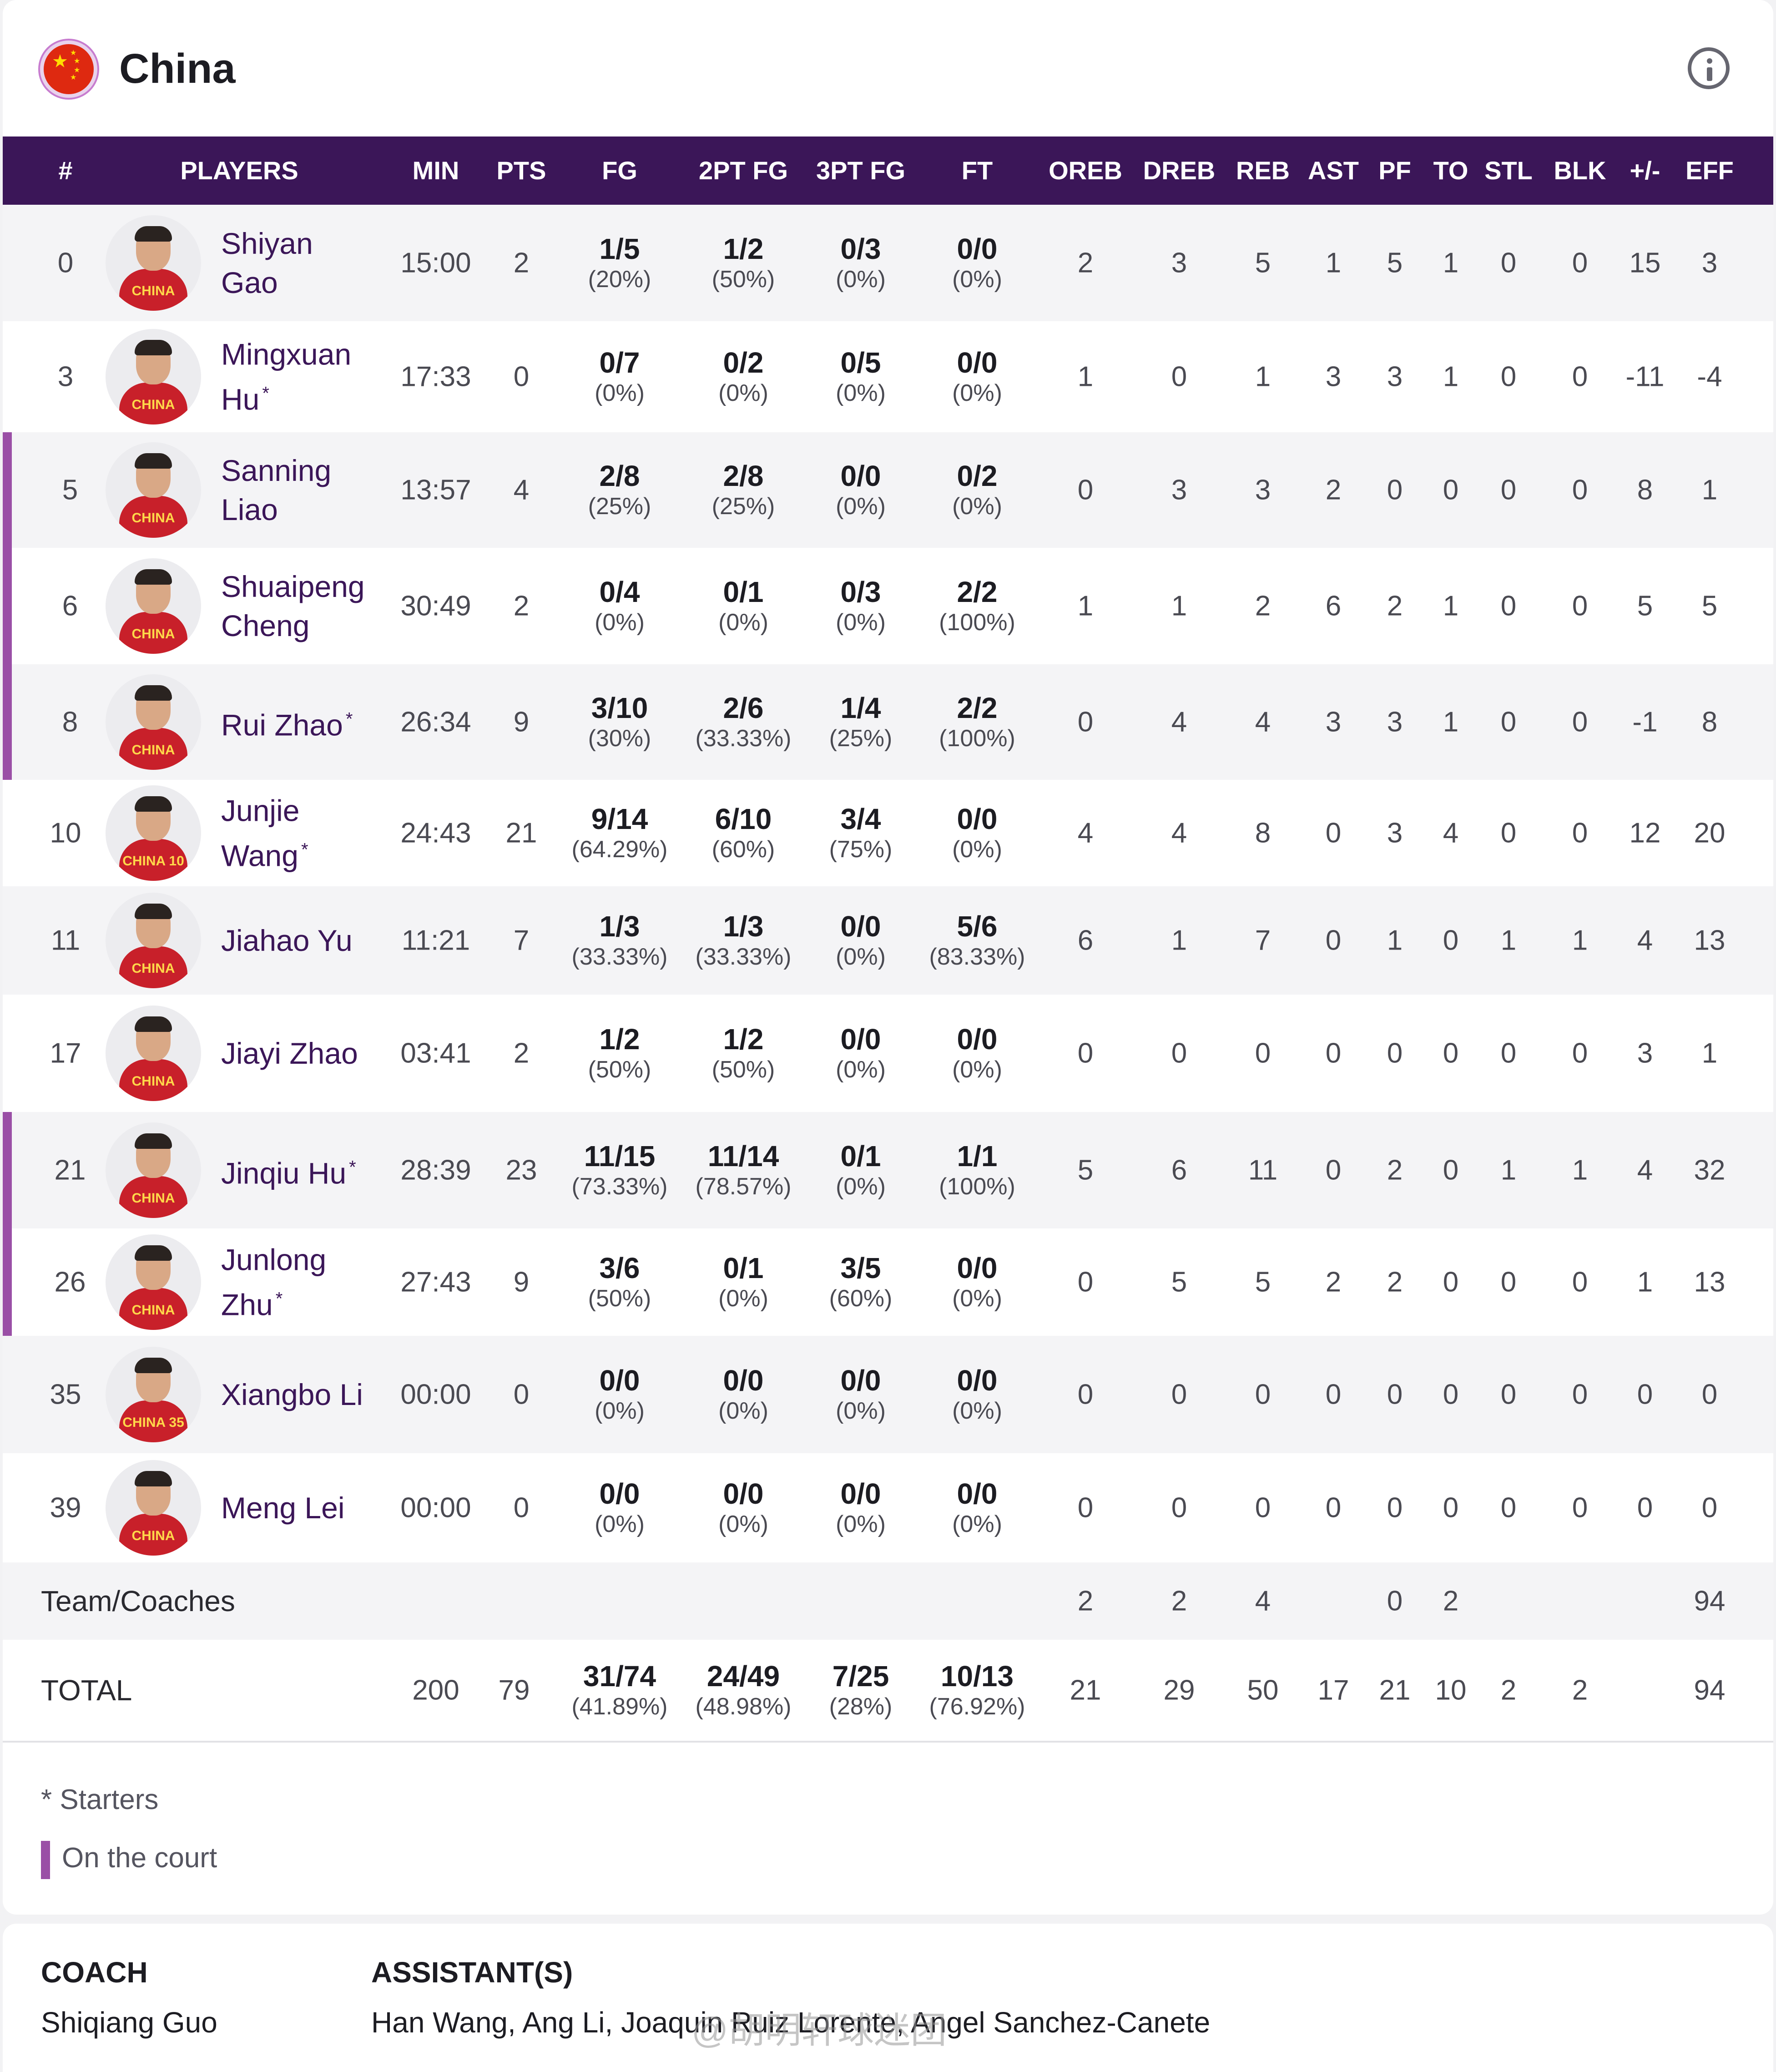 This screenshot has width=1776, height=2072. What do you see at coordinates (521, 170) in the screenshot?
I see `column-header-pts: PTS` at bounding box center [521, 170].